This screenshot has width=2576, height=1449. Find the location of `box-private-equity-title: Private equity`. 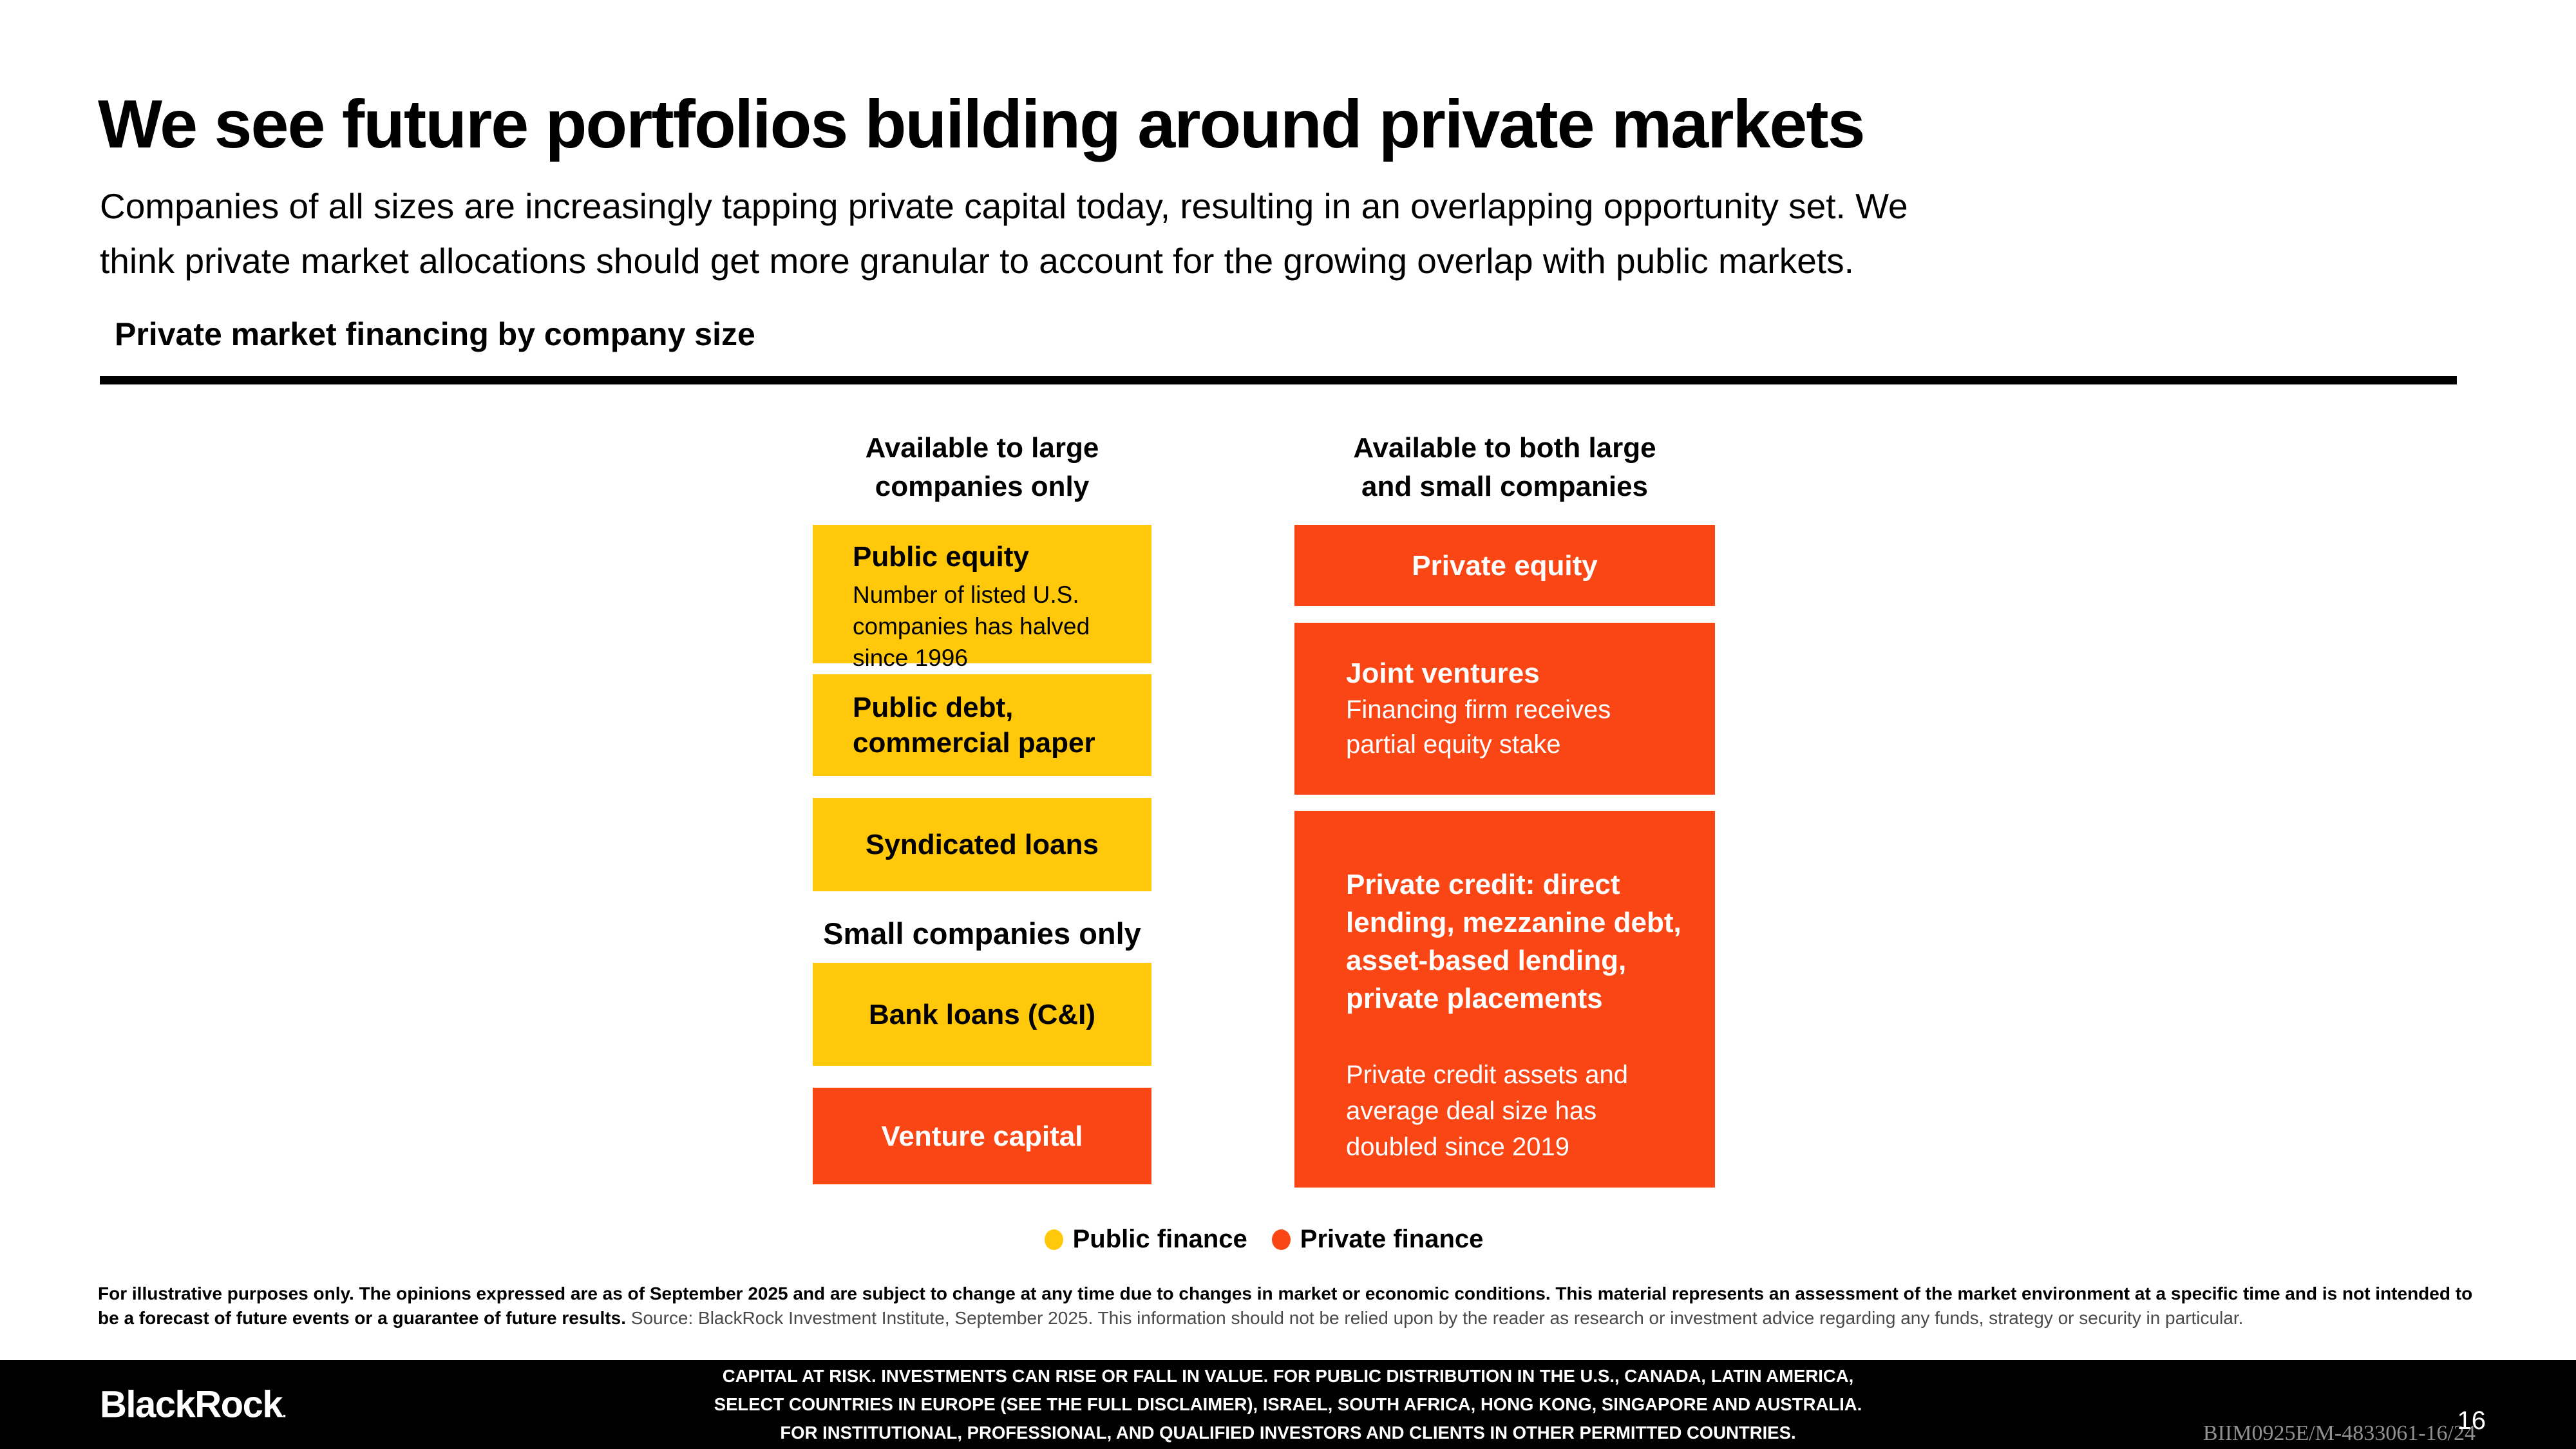

box-private-equity-title: Private equity is located at coordinates (1505, 565).